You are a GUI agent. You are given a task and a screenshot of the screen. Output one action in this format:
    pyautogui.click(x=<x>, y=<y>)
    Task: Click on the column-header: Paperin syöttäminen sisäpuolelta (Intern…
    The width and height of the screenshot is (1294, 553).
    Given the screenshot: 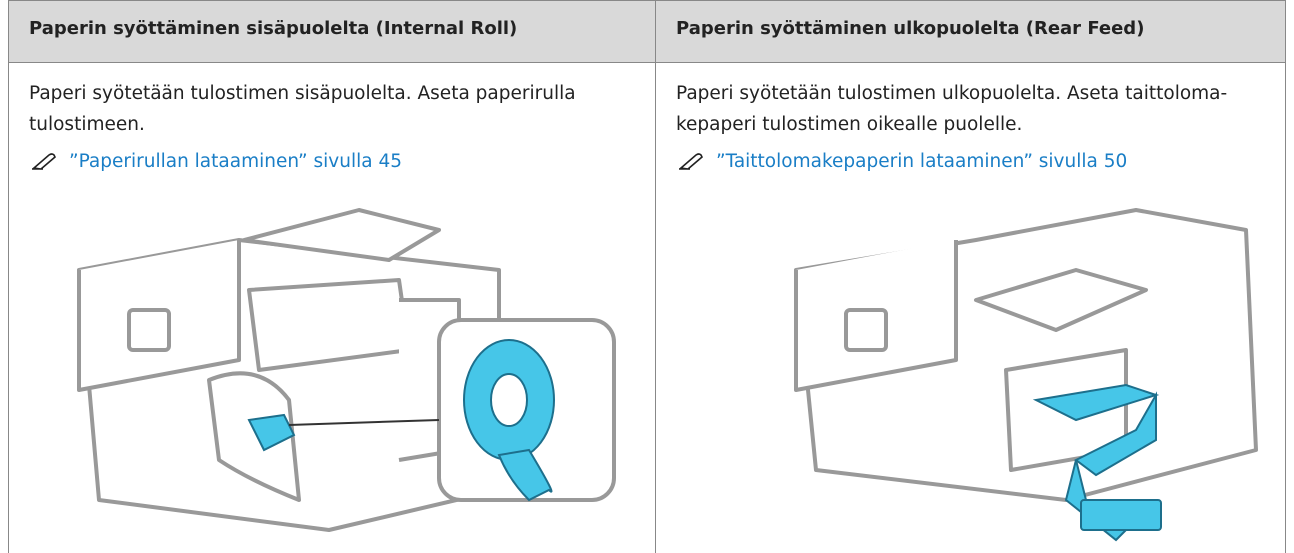 What is the action you would take?
    pyautogui.click(x=332, y=31)
    